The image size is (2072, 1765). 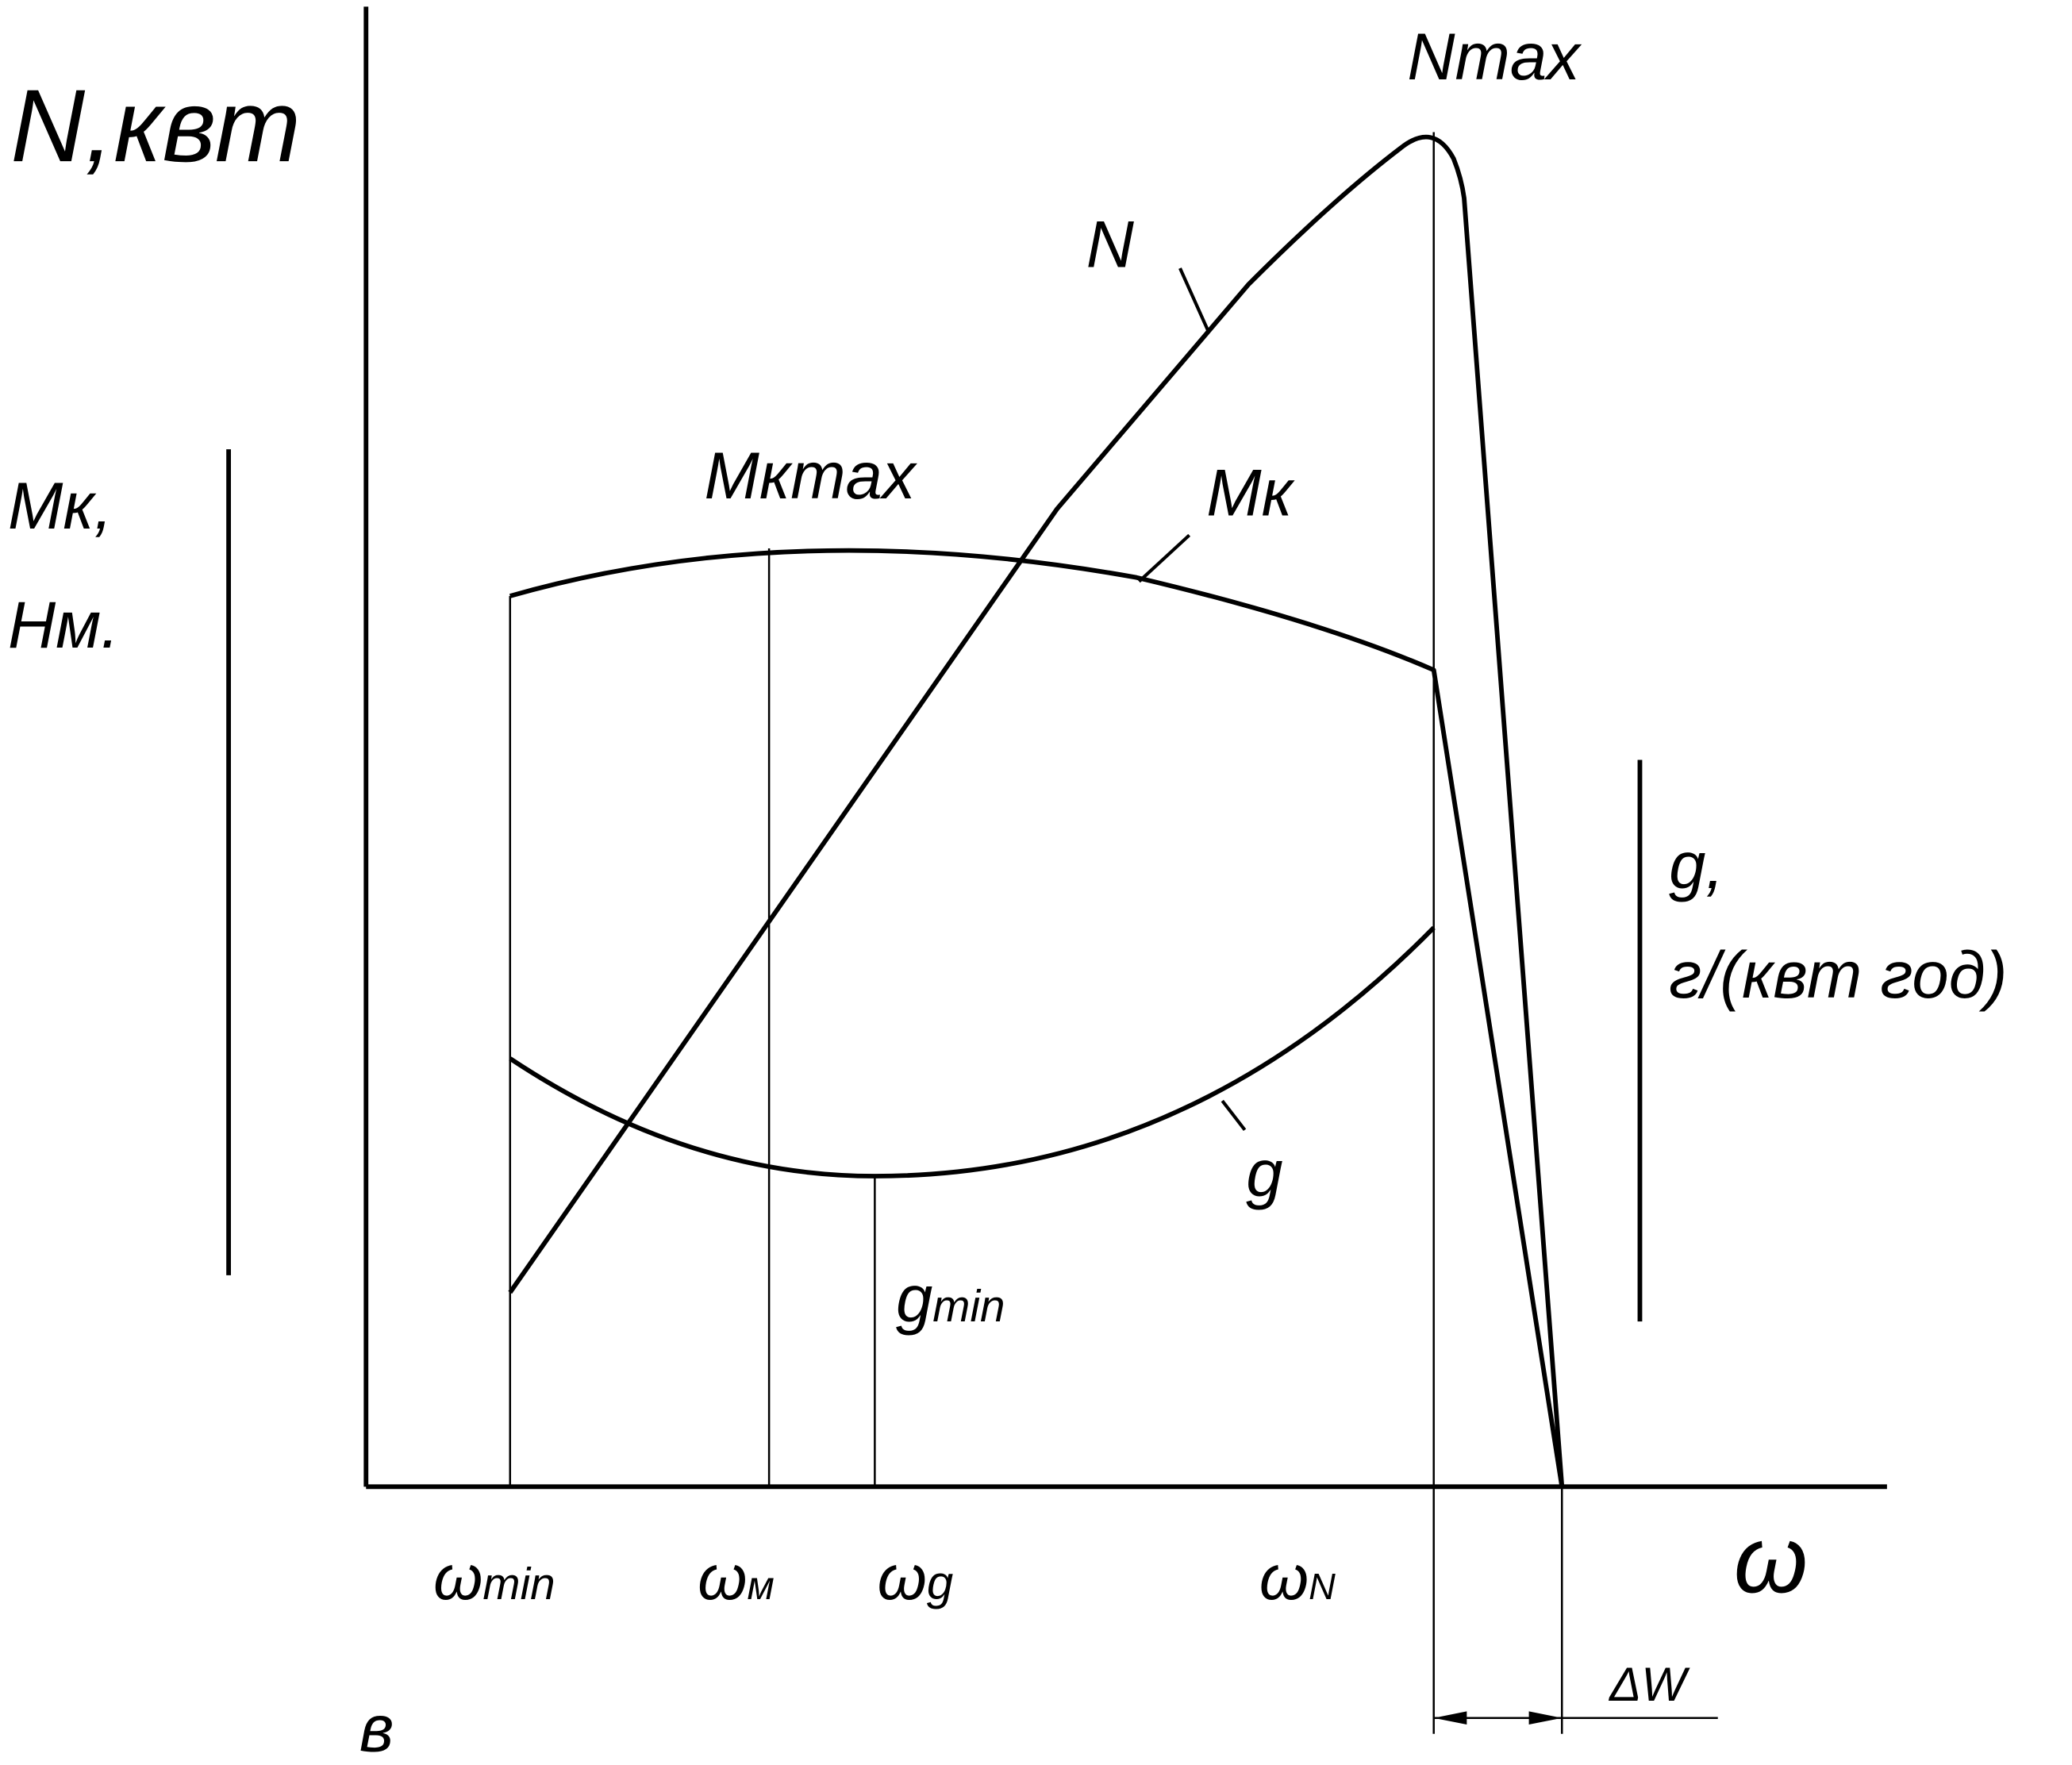 I want to click on g-leader, so click(x=1234, y=1115).